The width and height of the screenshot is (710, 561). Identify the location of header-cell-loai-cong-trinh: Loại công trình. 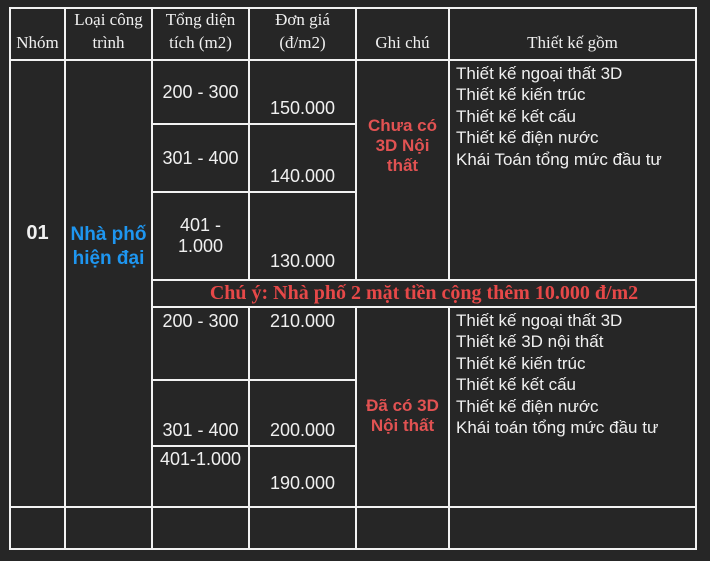
(109, 35).